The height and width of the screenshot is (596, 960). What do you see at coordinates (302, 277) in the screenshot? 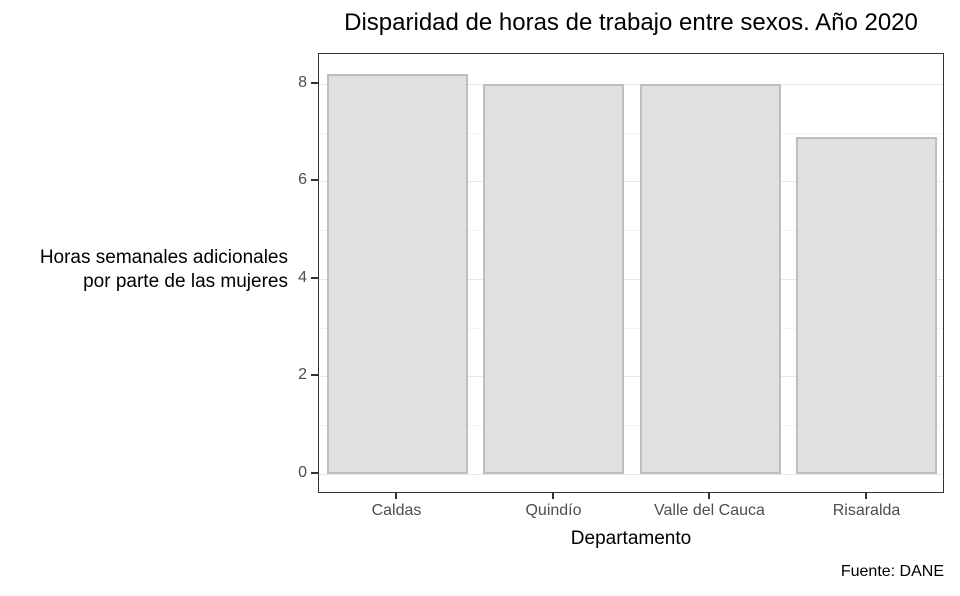
I see `y-tick-label-4: 4` at bounding box center [302, 277].